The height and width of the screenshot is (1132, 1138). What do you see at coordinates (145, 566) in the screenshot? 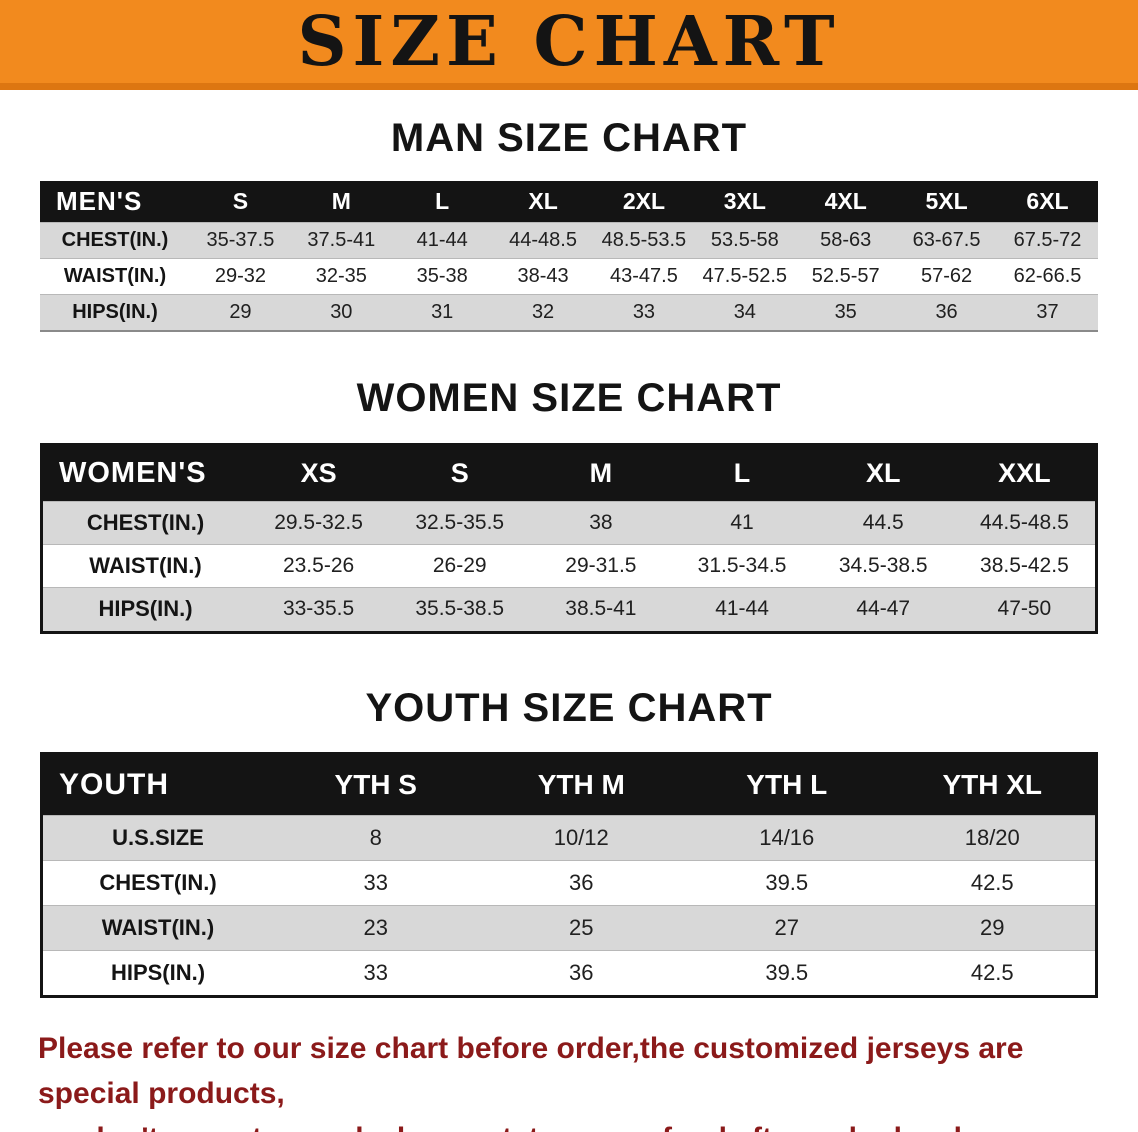
I see `row-label: WAIST(IN.)` at bounding box center [145, 566].